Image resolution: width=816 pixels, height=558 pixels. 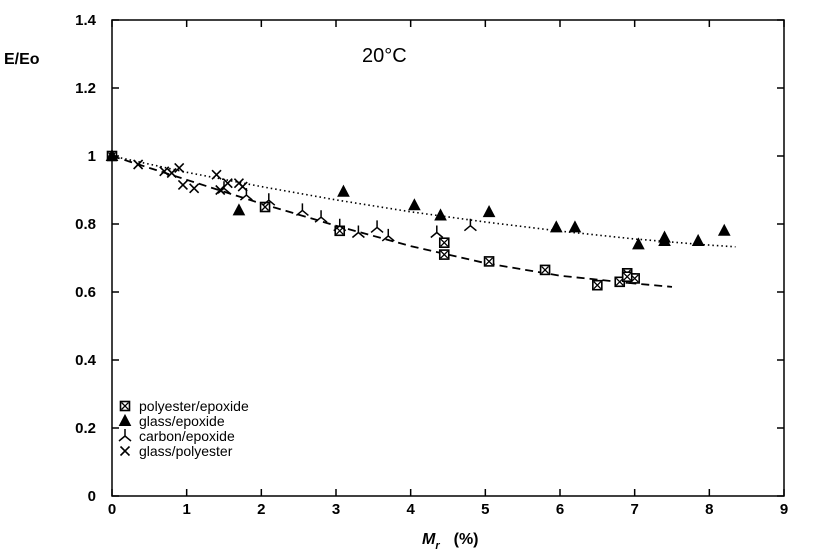 What do you see at coordinates (423, 201) in the screenshot?
I see `dotted-fit-line` at bounding box center [423, 201].